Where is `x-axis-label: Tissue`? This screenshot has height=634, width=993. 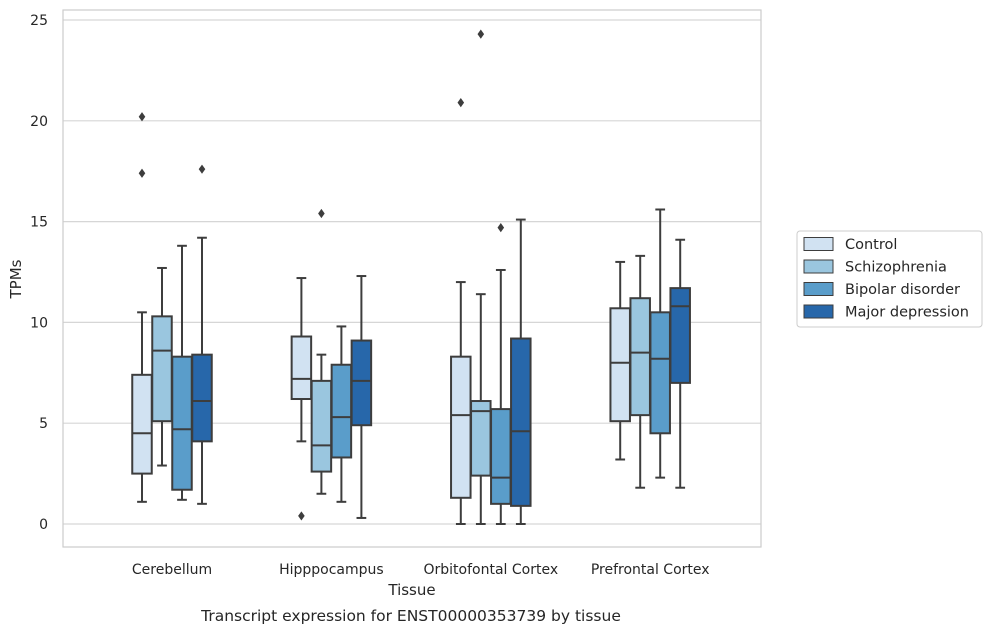 x-axis-label: Tissue is located at coordinates (411, 590).